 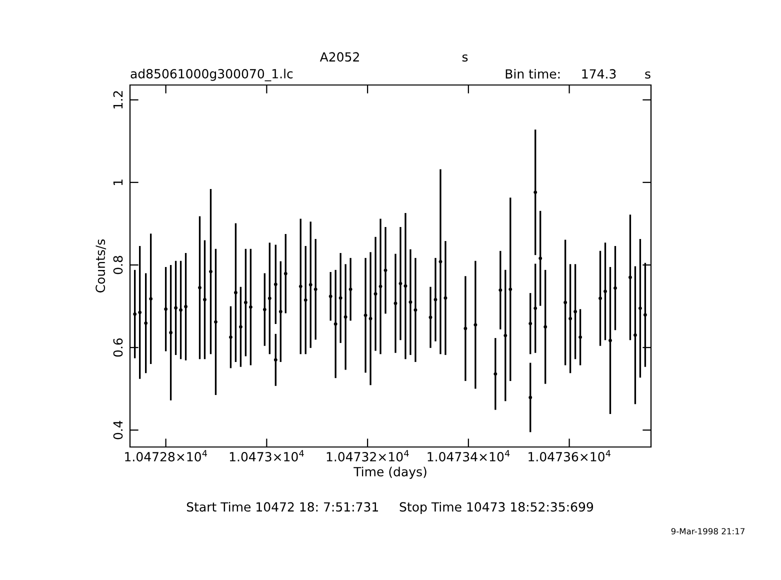 I want to click on chart-title: A2052, so click(x=339, y=57).